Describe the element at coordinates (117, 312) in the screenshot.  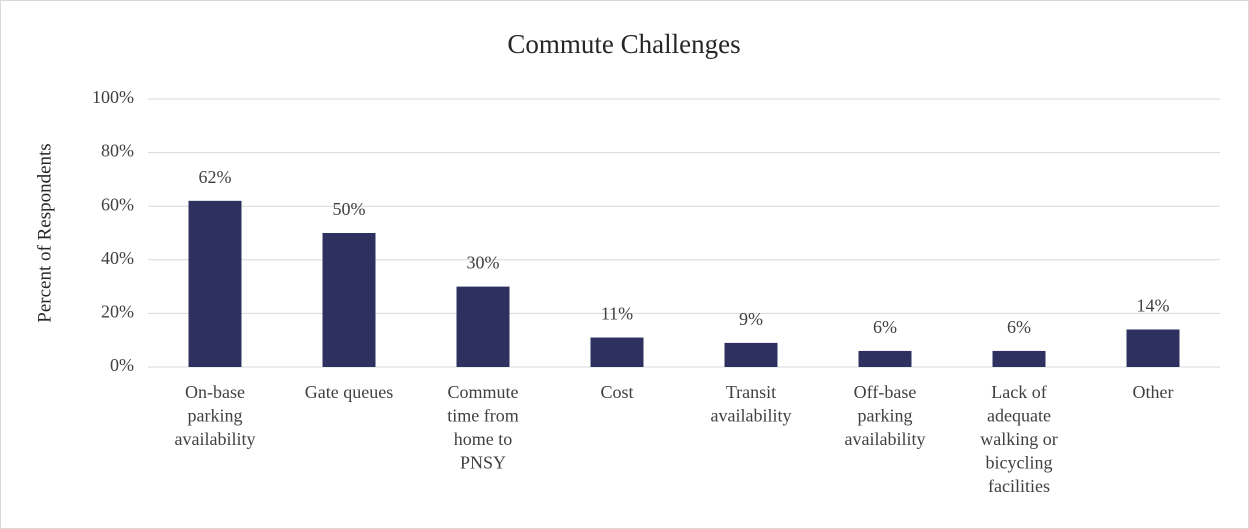
I see `y-tick-label: 20%` at that location.